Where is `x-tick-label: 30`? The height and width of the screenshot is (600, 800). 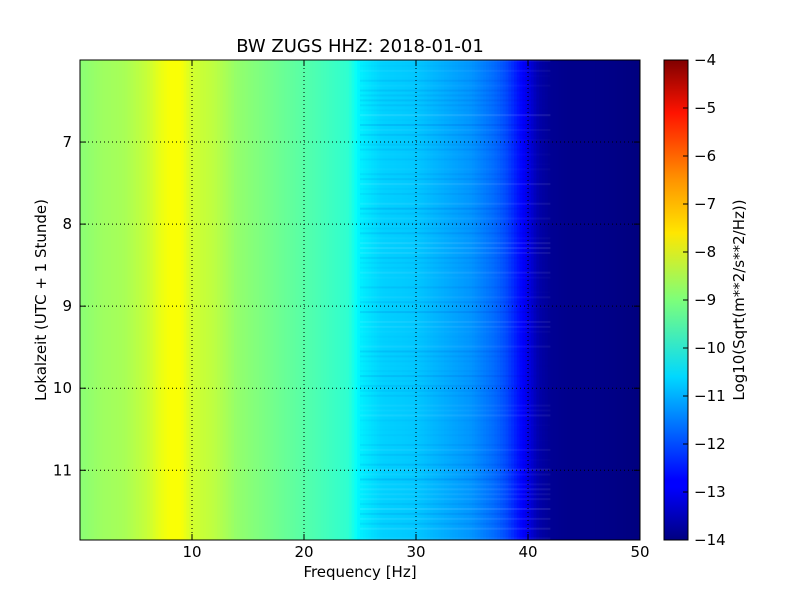 x-tick-label: 30 is located at coordinates (415, 552).